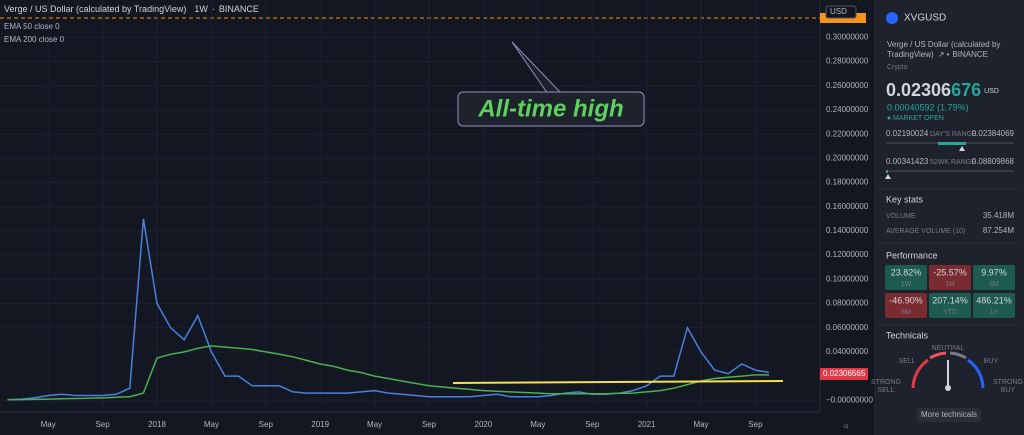 The height and width of the screenshot is (435, 1024). I want to click on x-tick-label: 2019, so click(320, 424).